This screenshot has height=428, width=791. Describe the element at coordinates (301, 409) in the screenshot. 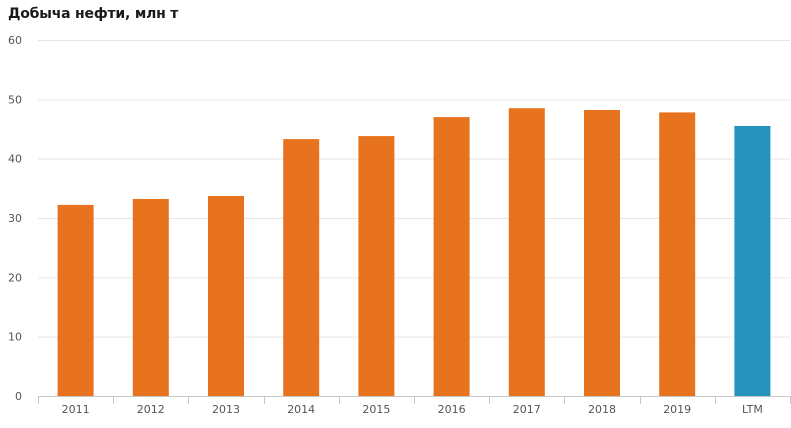

I see `x-tick-label: 2014` at that location.